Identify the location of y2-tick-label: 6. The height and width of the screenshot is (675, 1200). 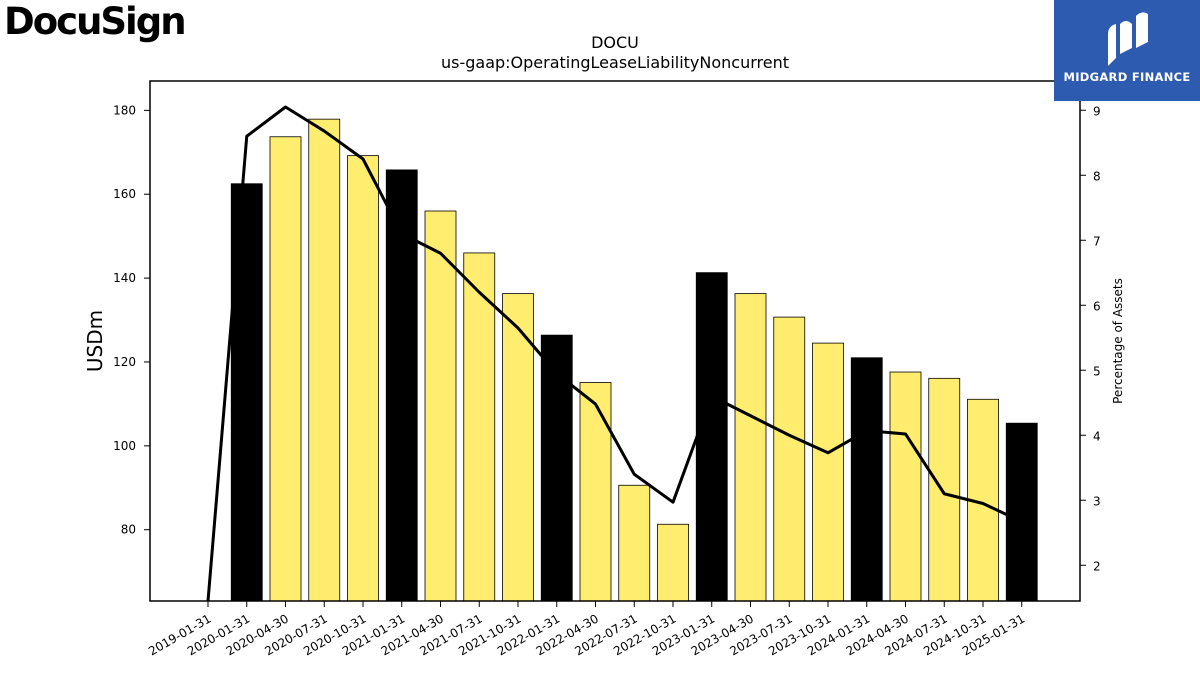
(1097, 306).